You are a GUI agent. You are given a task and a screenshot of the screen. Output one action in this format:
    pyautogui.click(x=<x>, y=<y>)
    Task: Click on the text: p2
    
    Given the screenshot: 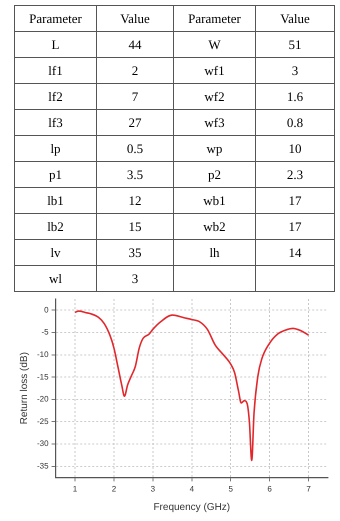 What is the action you would take?
    pyautogui.click(x=215, y=175)
    